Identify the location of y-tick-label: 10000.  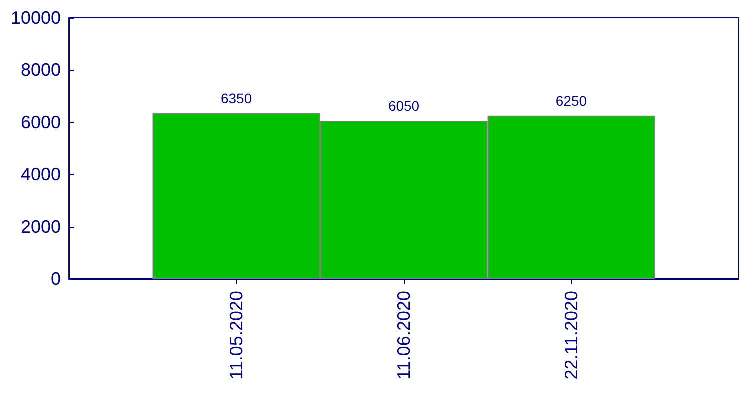
(36, 18).